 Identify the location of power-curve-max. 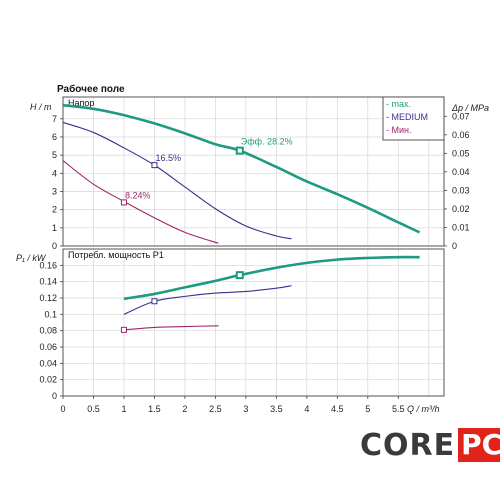
(271, 278).